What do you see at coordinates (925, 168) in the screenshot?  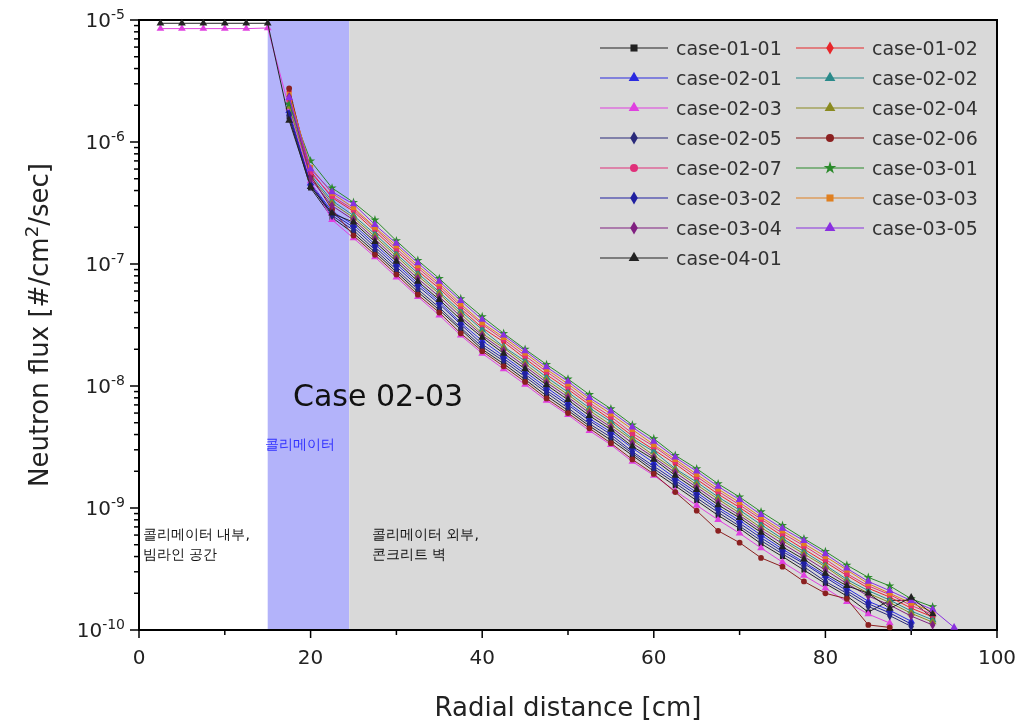 I see `legend-label: case-03-01` at bounding box center [925, 168].